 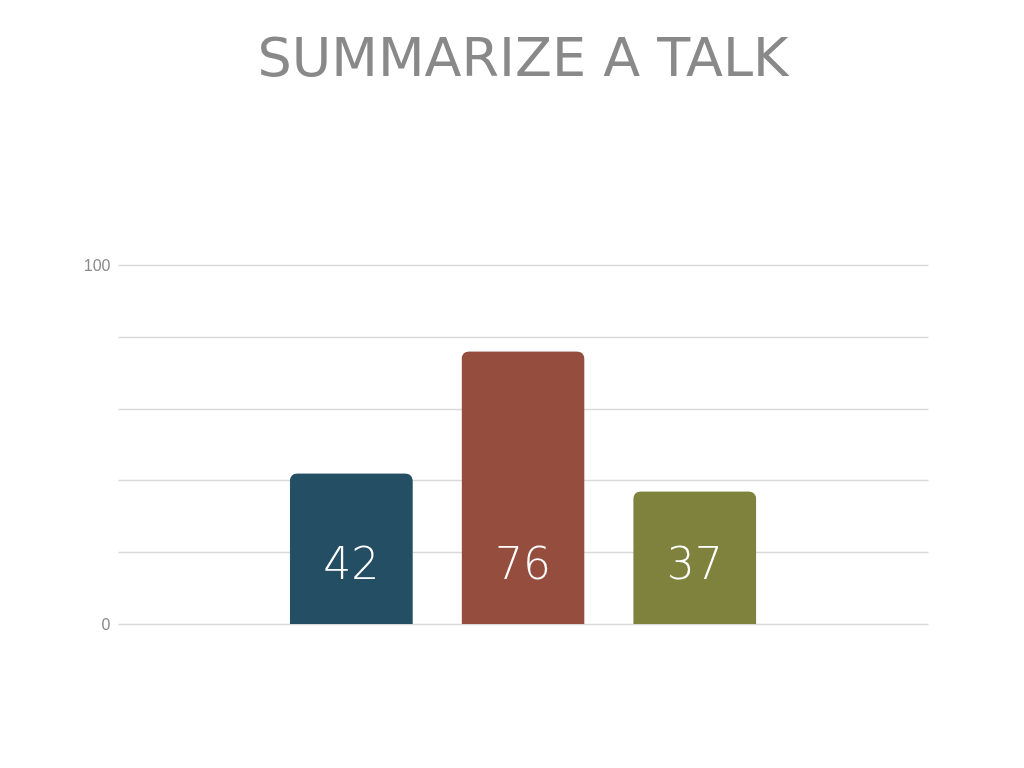 I want to click on data-label: 76, so click(x=523, y=563).